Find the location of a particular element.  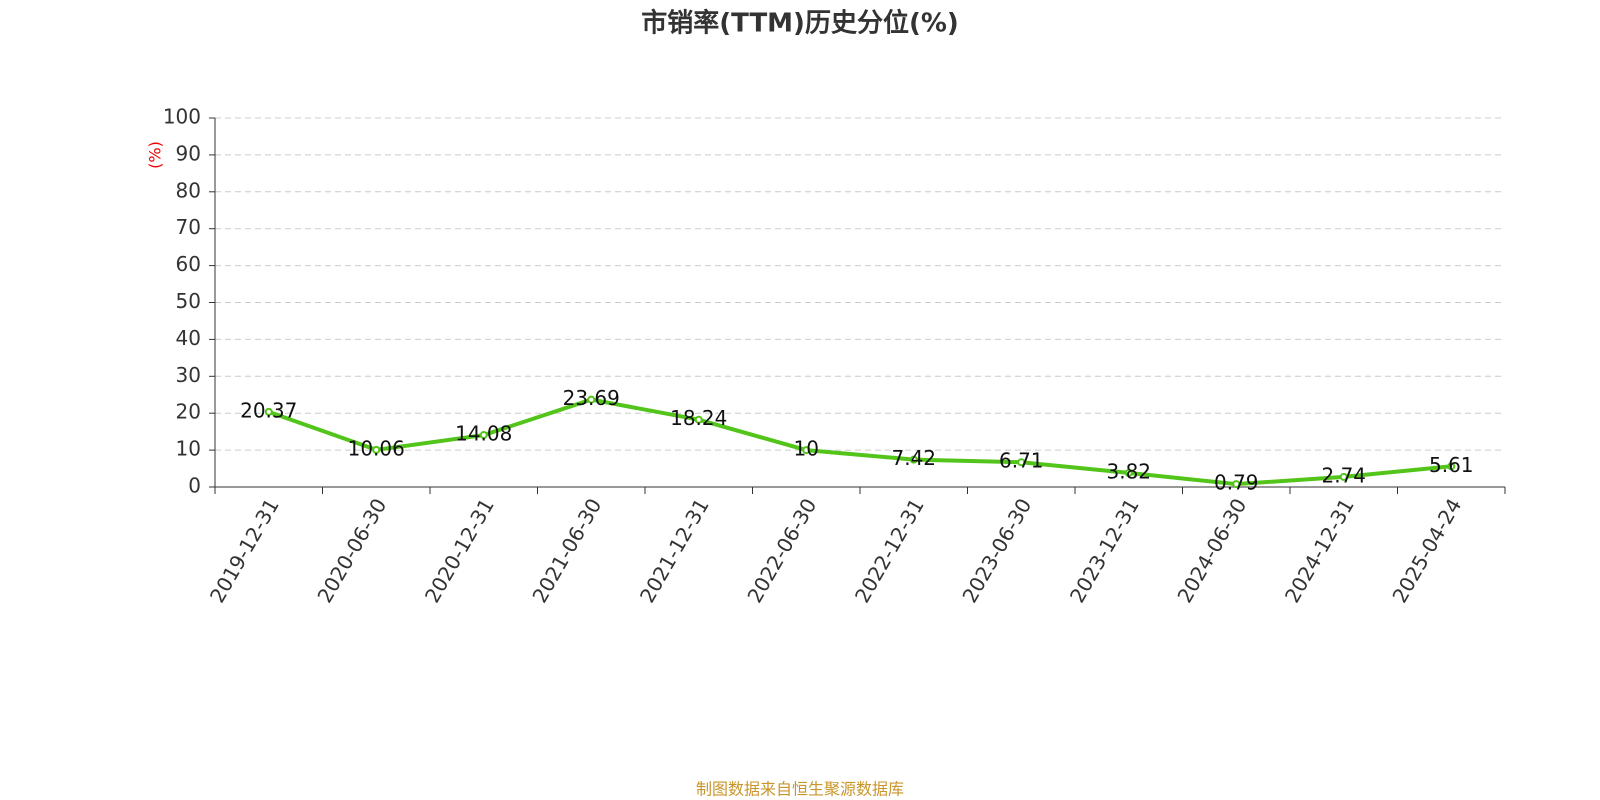

data-label: 14.08 is located at coordinates (483, 434).